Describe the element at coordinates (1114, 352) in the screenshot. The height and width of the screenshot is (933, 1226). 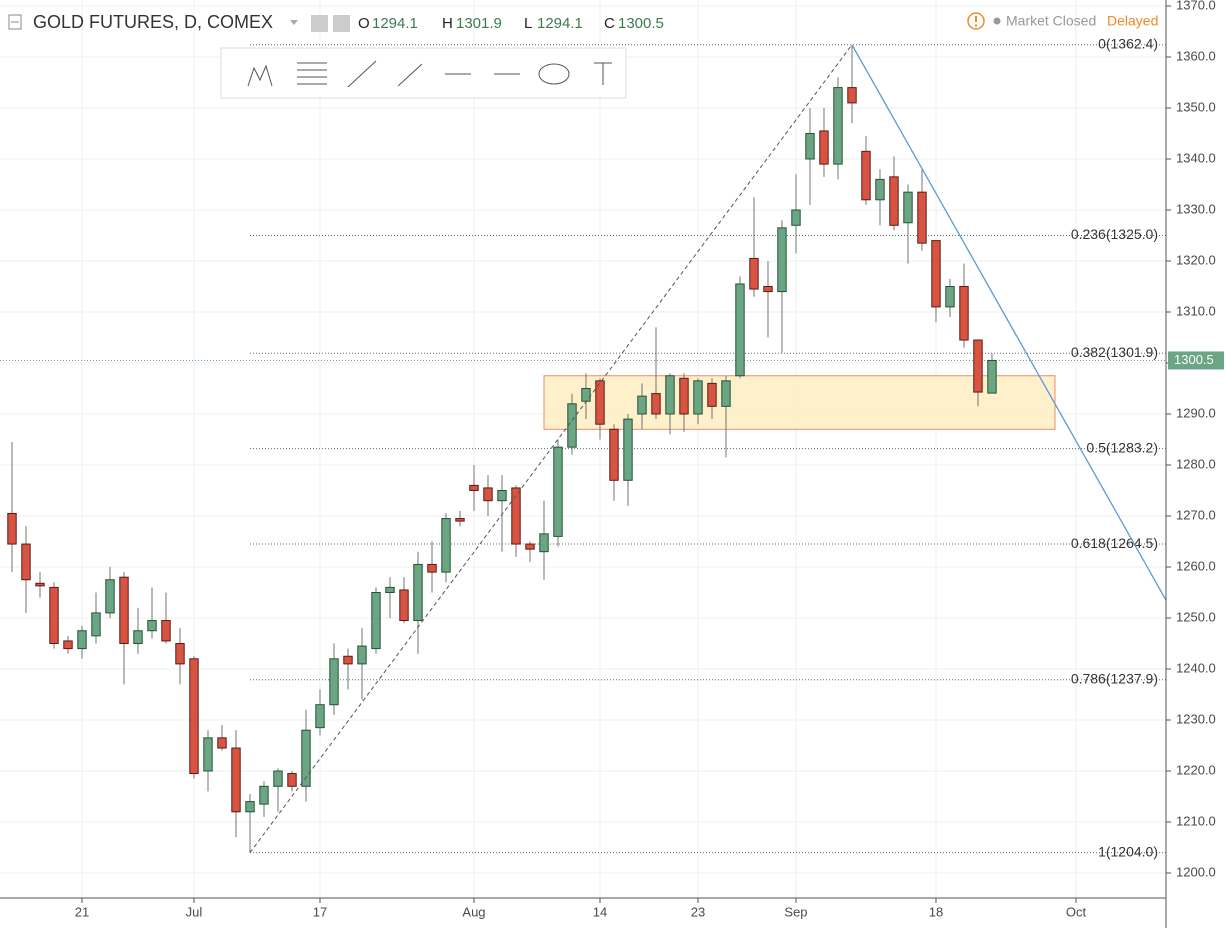
I see `fib-label: 0.382(1301.9)` at that location.